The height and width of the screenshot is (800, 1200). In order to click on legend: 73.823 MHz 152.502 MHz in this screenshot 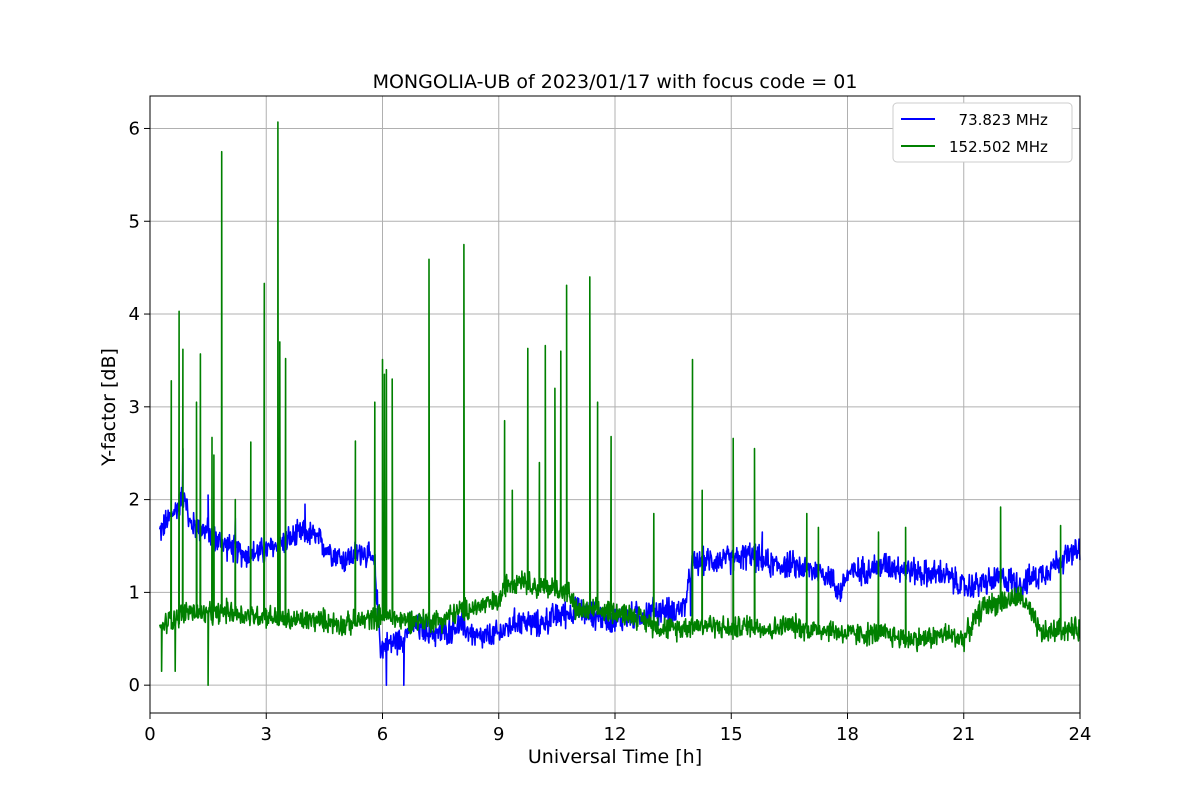, I will do `click(982, 132)`.